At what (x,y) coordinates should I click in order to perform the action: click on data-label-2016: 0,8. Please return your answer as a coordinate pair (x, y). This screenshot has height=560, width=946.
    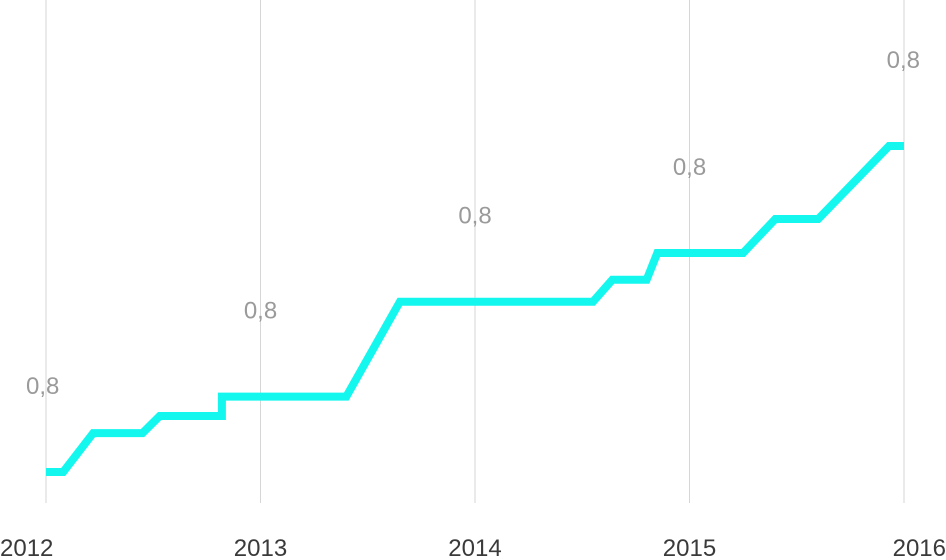
    Looking at the image, I should click on (903, 60).